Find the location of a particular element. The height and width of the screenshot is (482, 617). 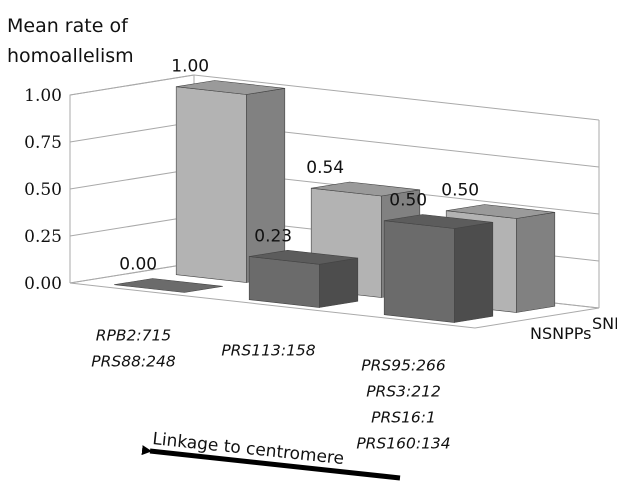

y-axis-title-line2: homoallelism is located at coordinates (70, 56).